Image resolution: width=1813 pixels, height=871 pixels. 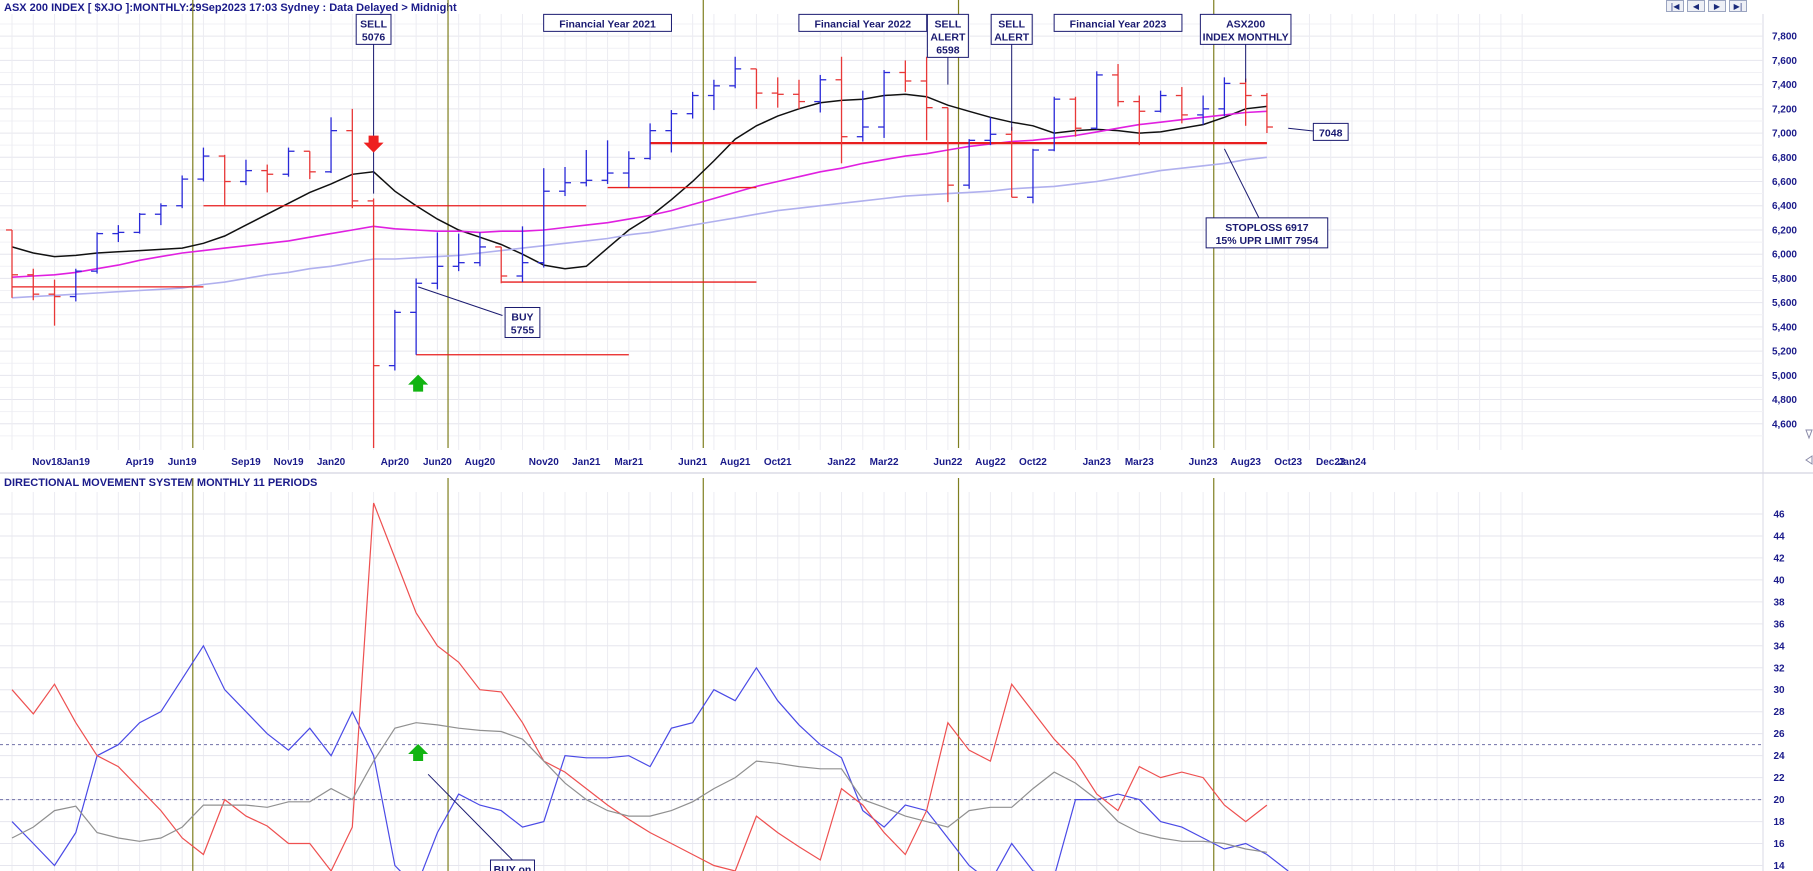 What do you see at coordinates (639, 227) in the screenshot?
I see `moving-average-lavender` at bounding box center [639, 227].